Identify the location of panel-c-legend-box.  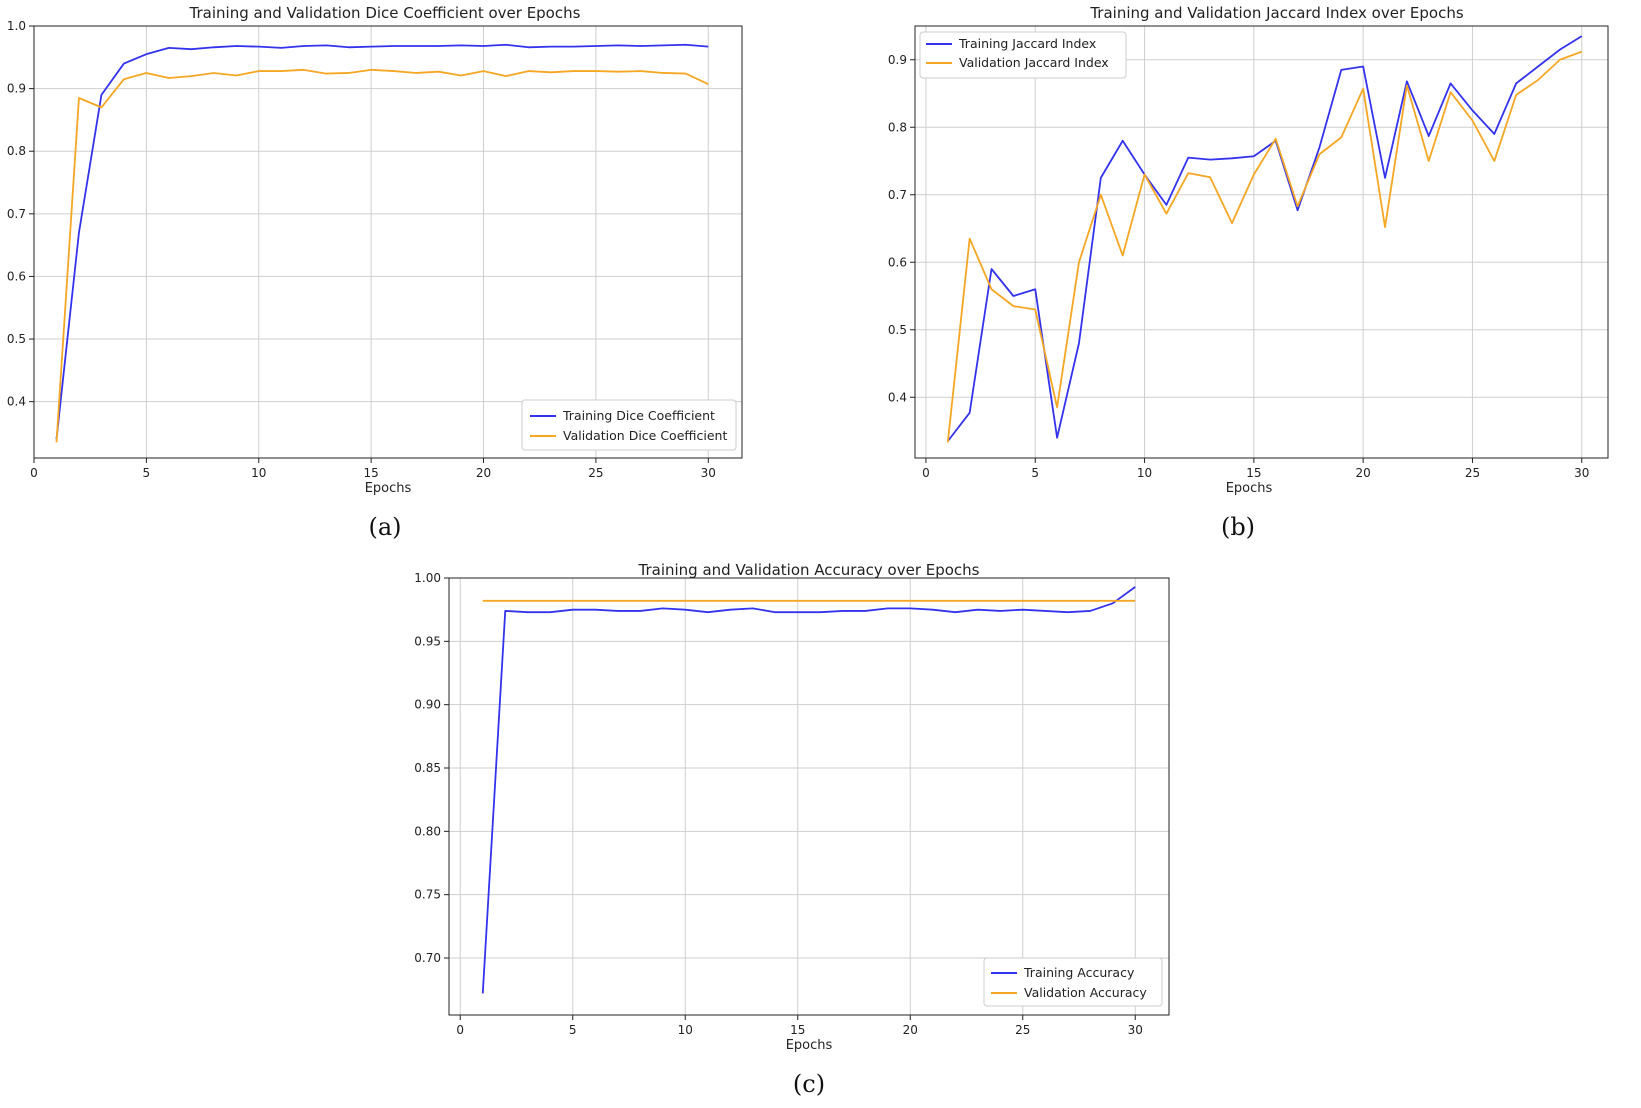
(1073, 982).